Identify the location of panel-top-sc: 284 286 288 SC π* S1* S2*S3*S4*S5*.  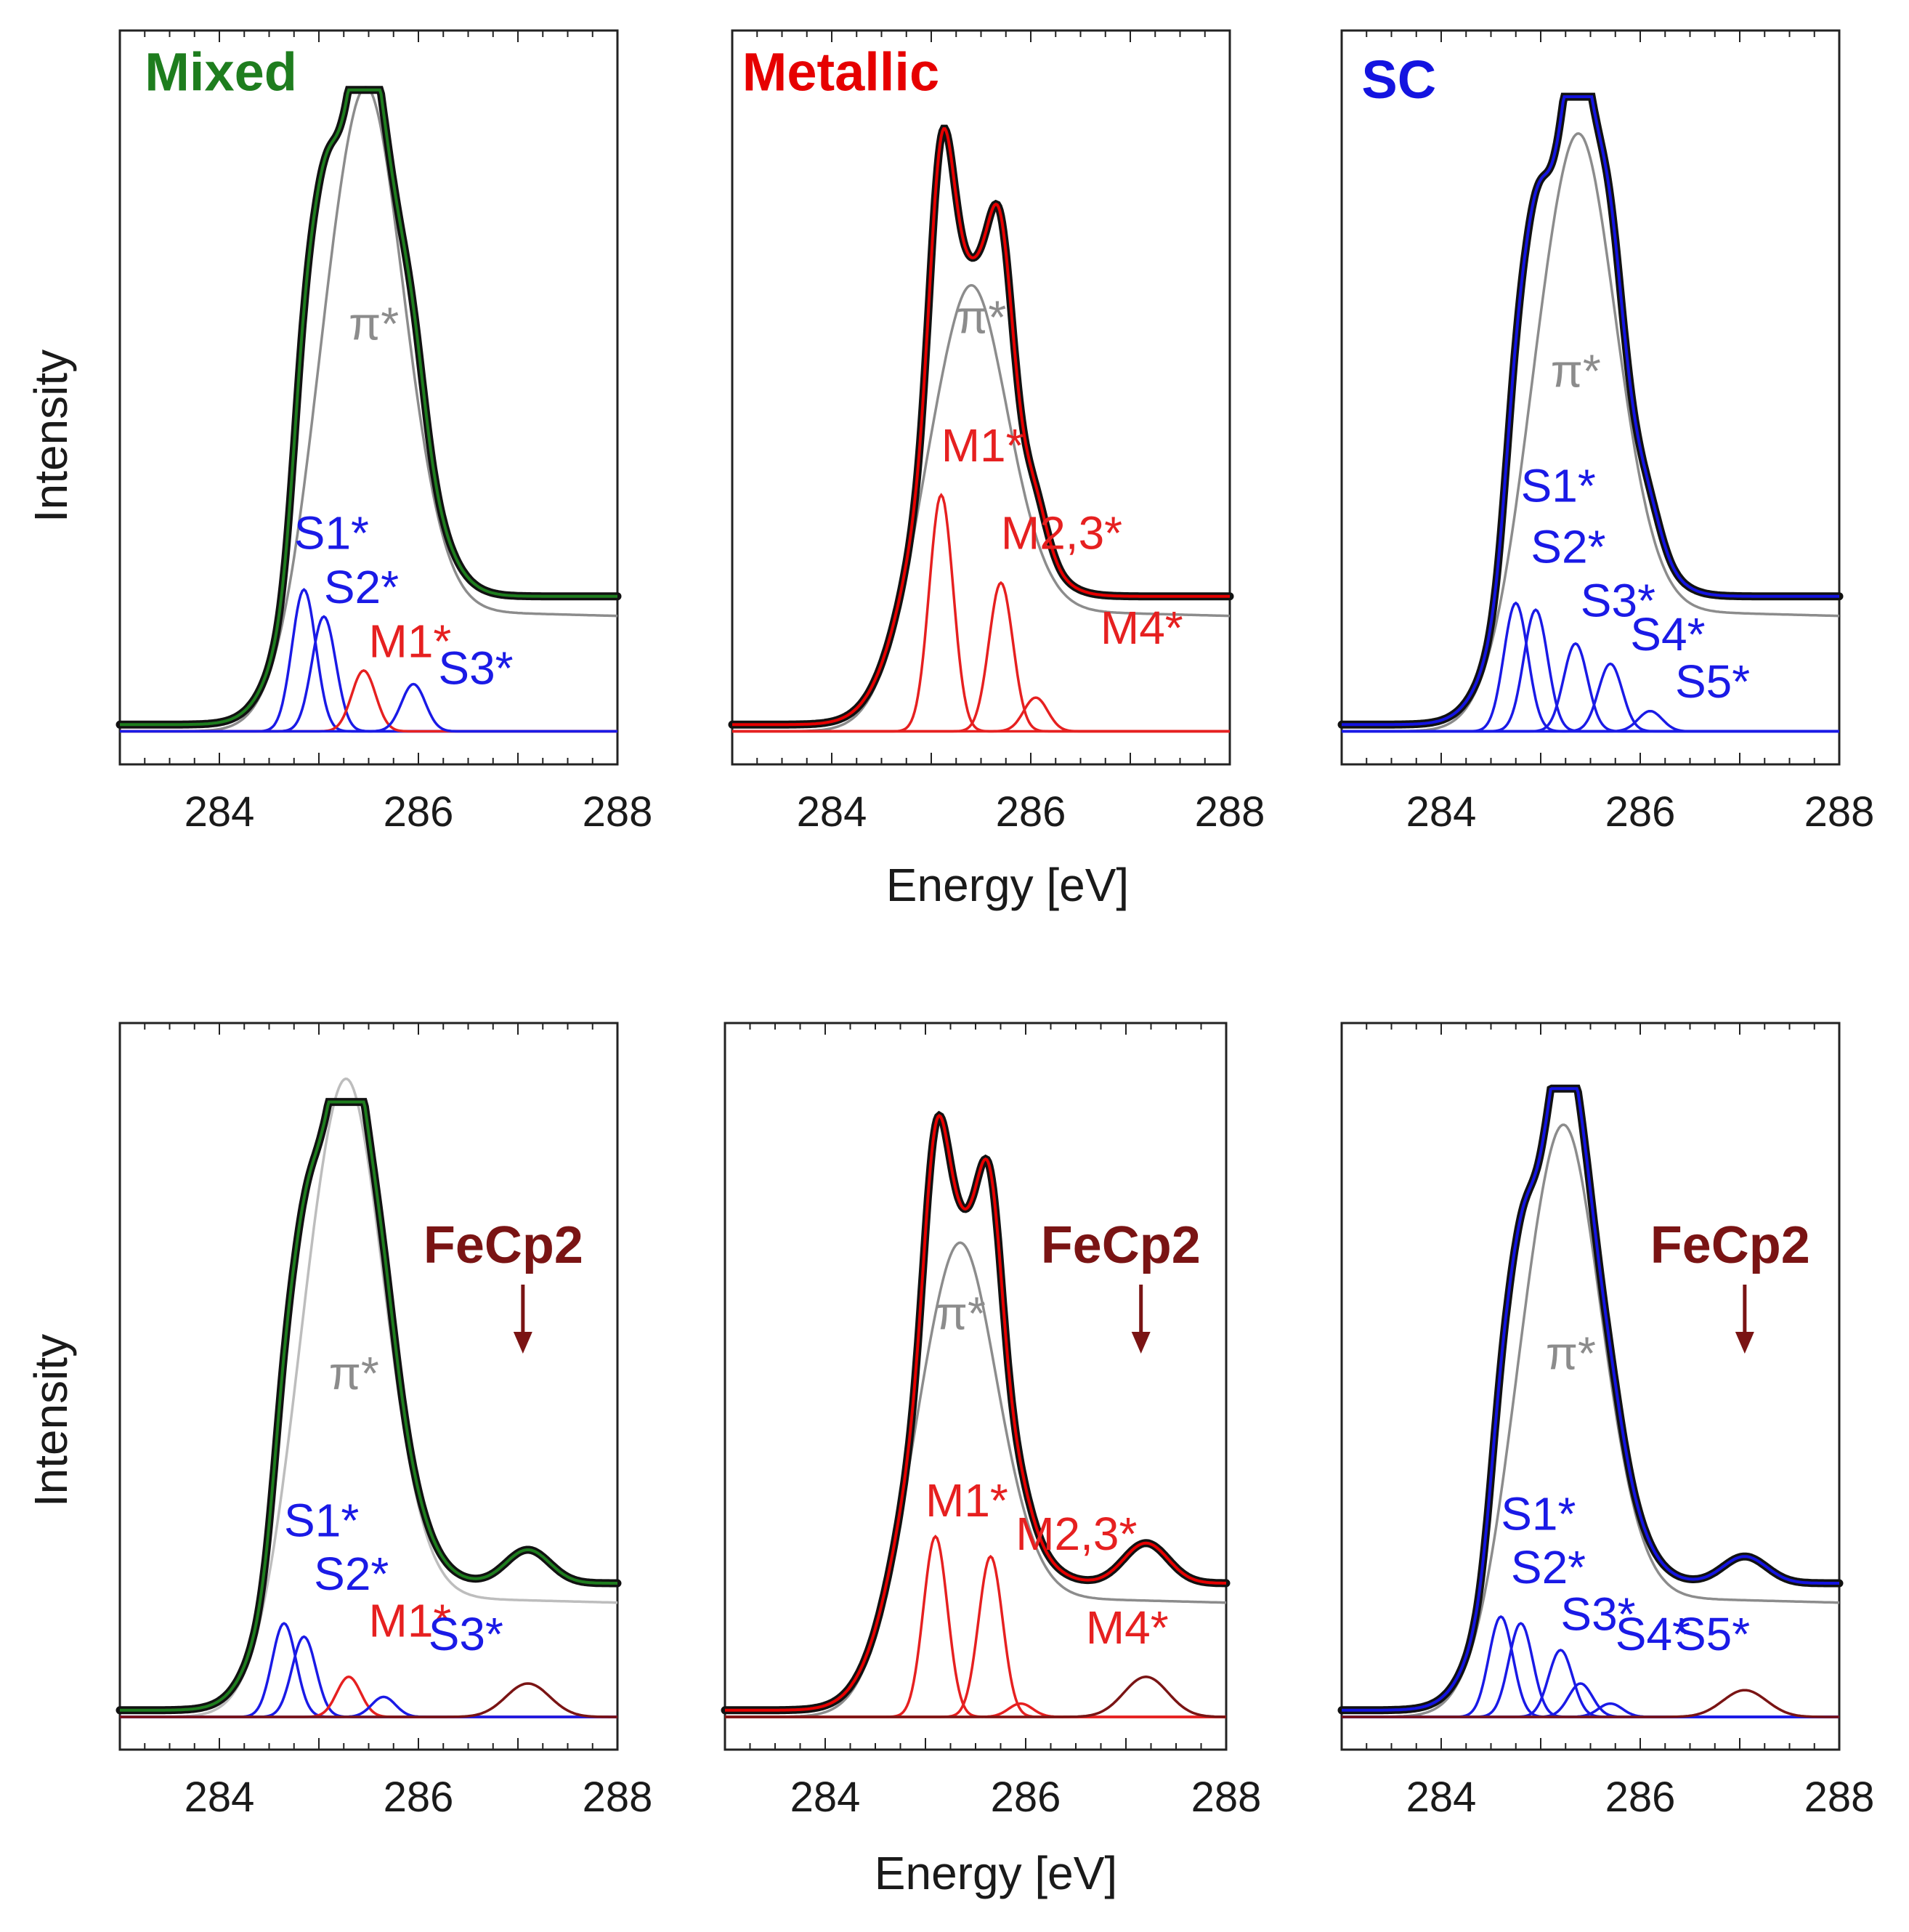
(1606, 433).